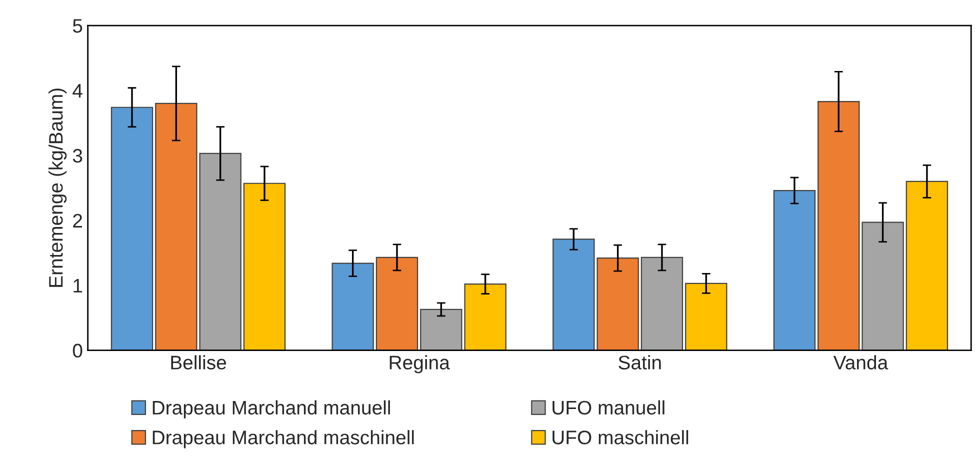 Image resolution: width=976 pixels, height=464 pixels. I want to click on y-axis-title: Erntemenge (kg/Baum), so click(57, 187).